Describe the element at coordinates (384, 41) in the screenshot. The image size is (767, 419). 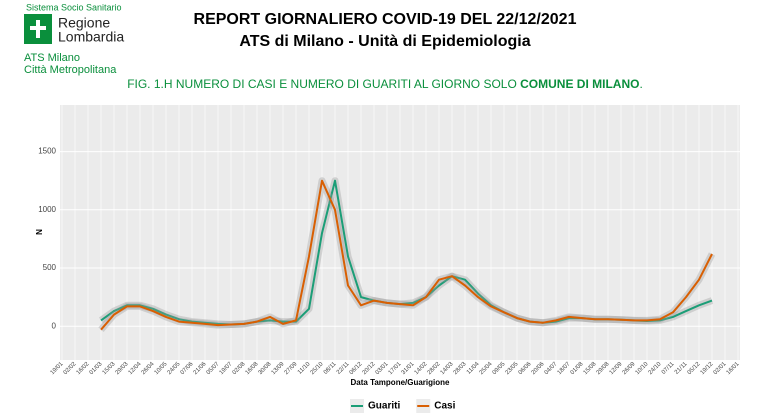
I see `title: ATS di Milano - Unità di Epidemiologia` at that location.